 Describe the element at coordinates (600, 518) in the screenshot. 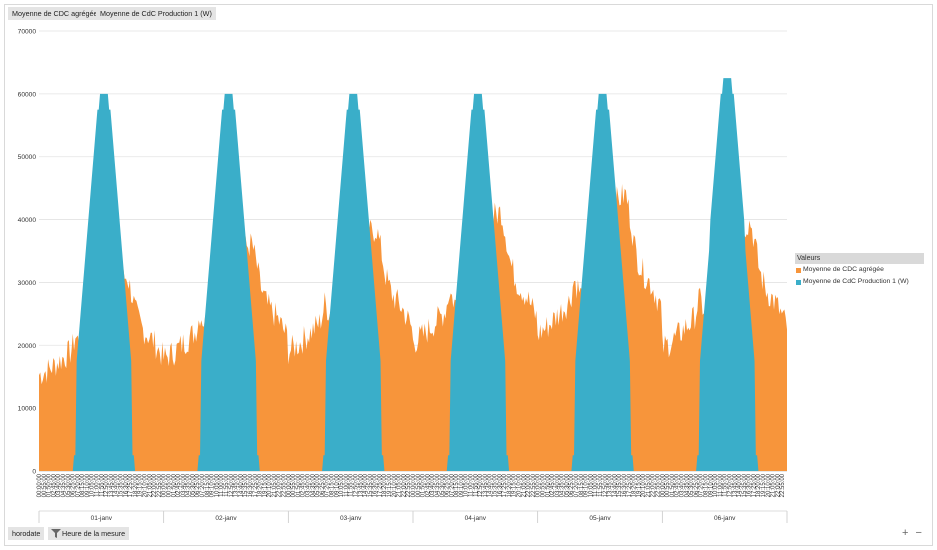

I see `day-label: 05-janv` at that location.